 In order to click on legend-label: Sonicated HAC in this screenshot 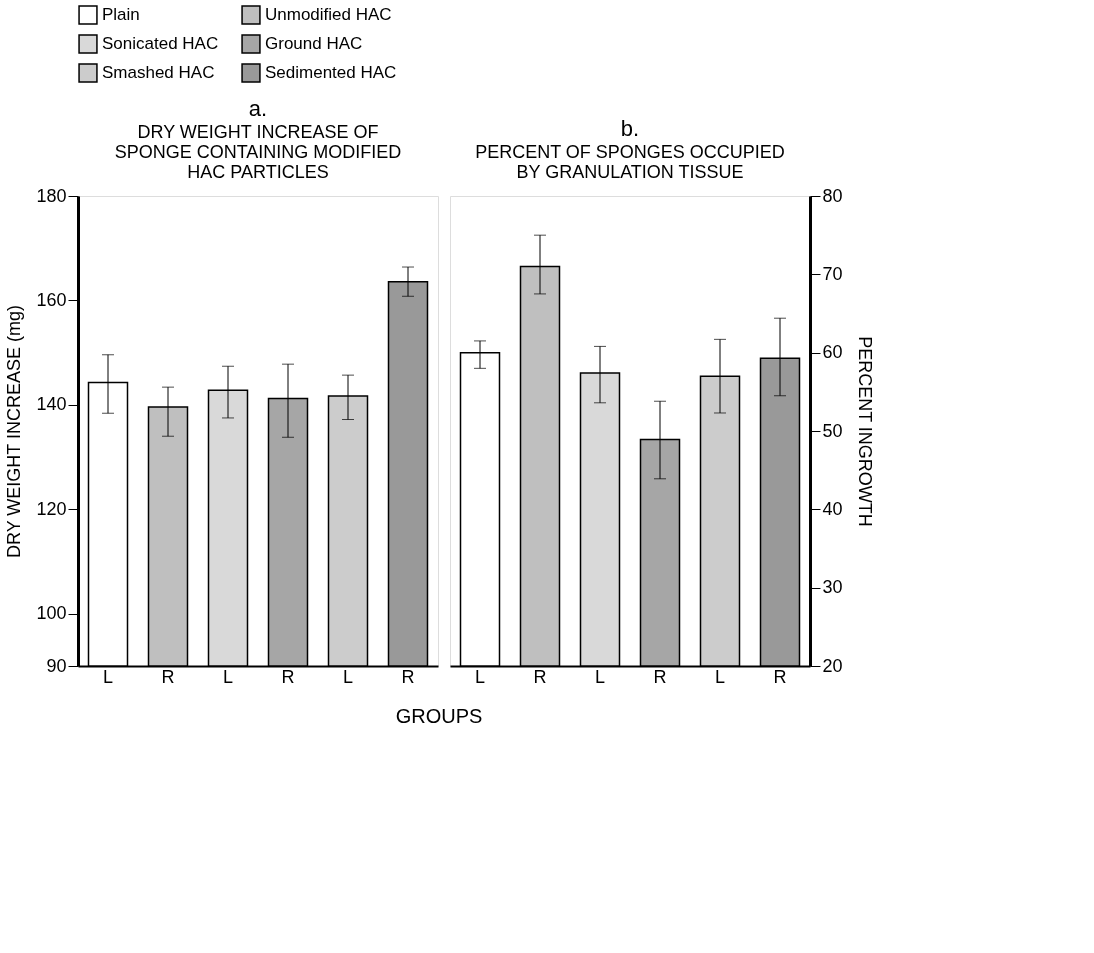, I will do `click(160, 43)`.